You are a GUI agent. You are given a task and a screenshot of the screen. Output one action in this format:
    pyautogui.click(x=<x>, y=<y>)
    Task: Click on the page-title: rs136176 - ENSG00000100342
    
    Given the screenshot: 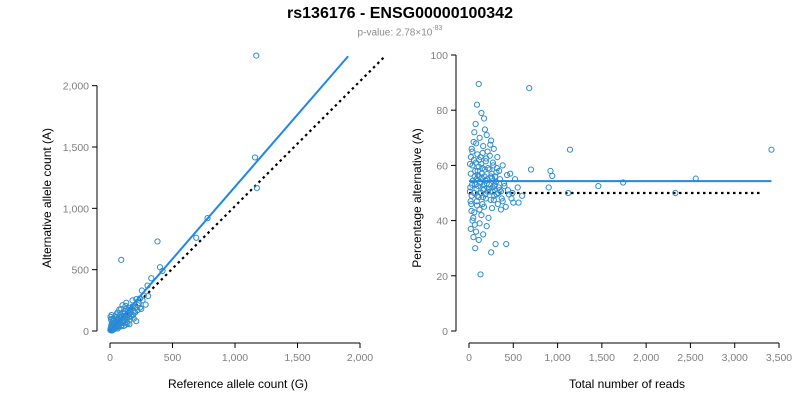 What is the action you would take?
    pyautogui.click(x=400, y=13)
    